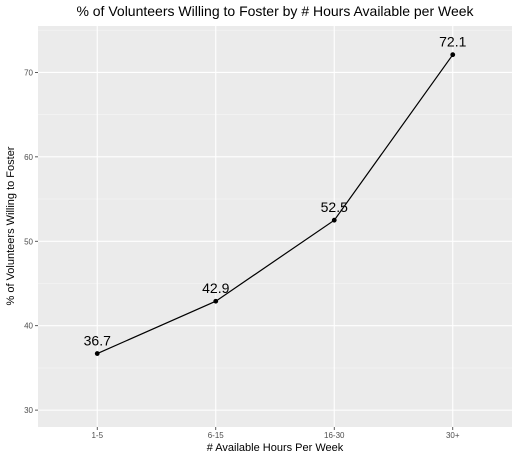 Image resolution: width=518 pixels, height=456 pixels. What do you see at coordinates (28, 241) in the screenshot?
I see `y-tick-label: 50` at bounding box center [28, 241].